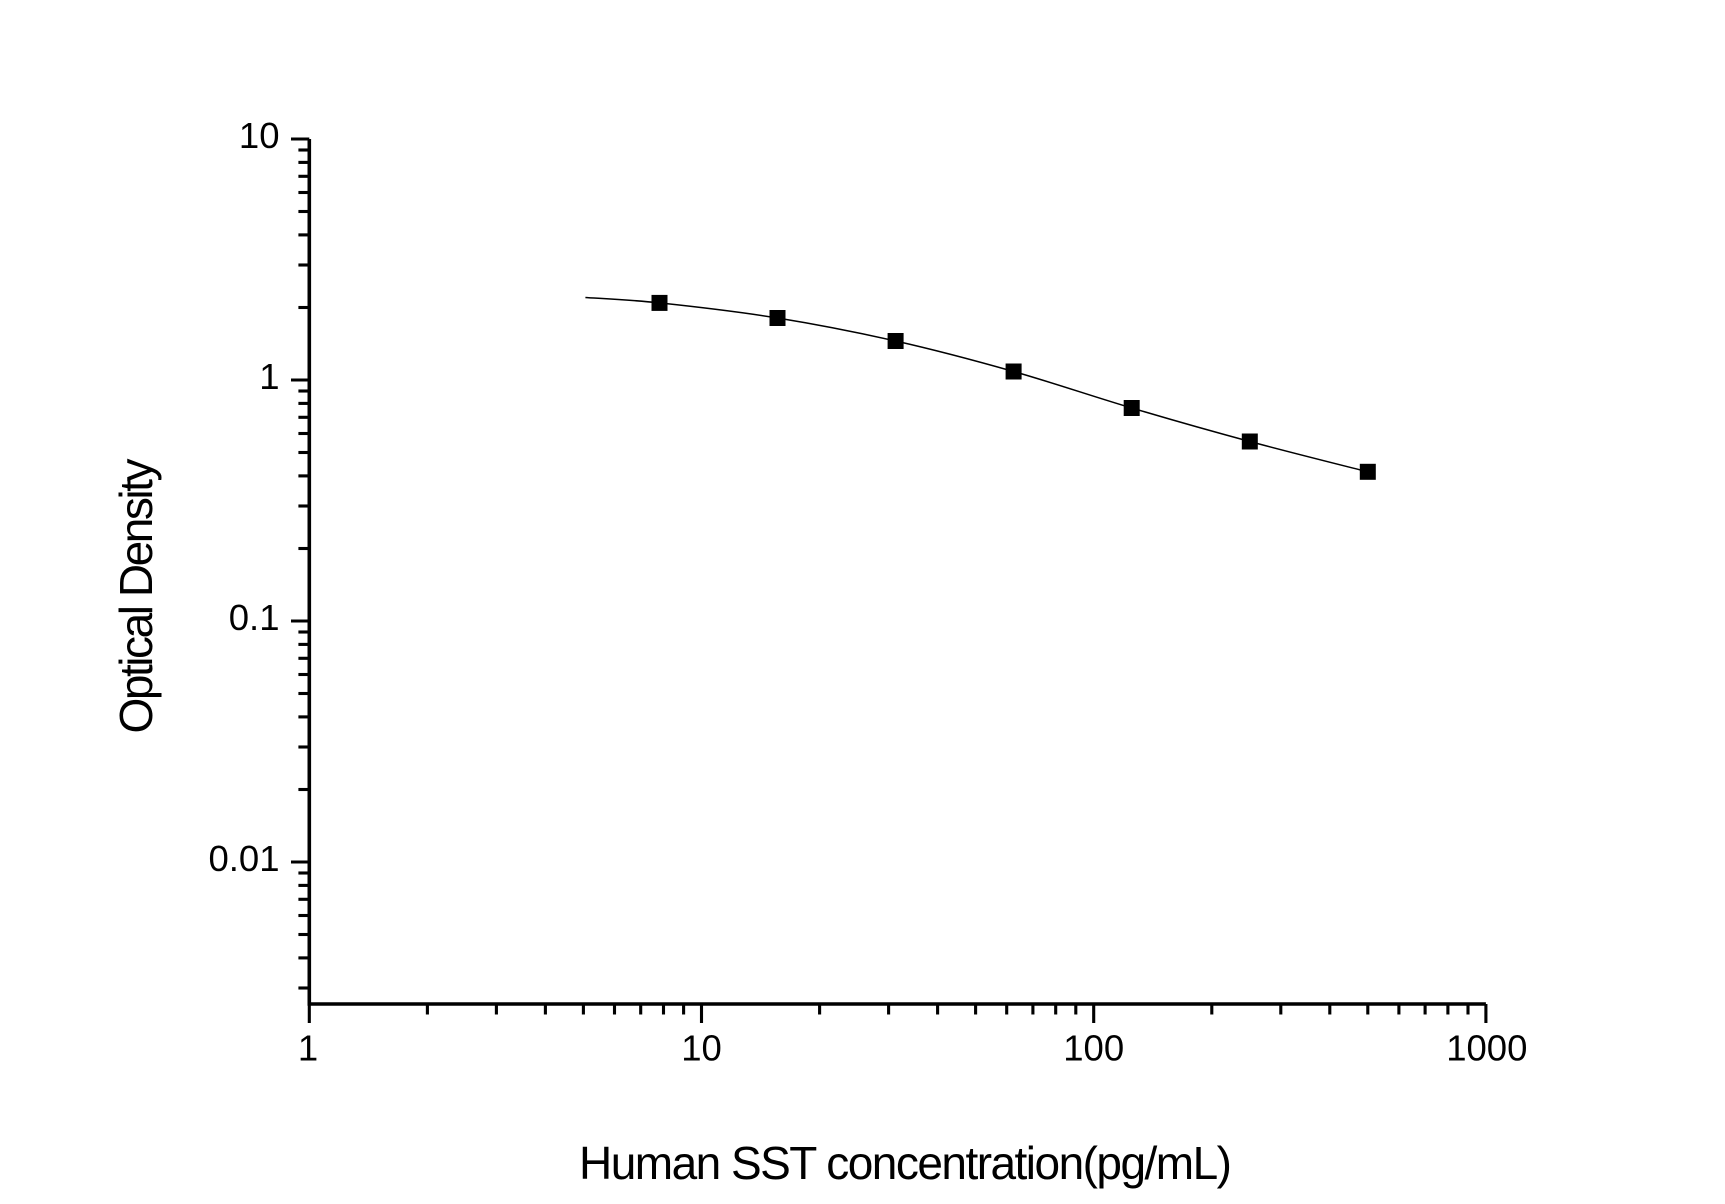  What do you see at coordinates (905, 1163) in the screenshot?
I see `svg-text: Human SST concentration(pg/mL)` at bounding box center [905, 1163].